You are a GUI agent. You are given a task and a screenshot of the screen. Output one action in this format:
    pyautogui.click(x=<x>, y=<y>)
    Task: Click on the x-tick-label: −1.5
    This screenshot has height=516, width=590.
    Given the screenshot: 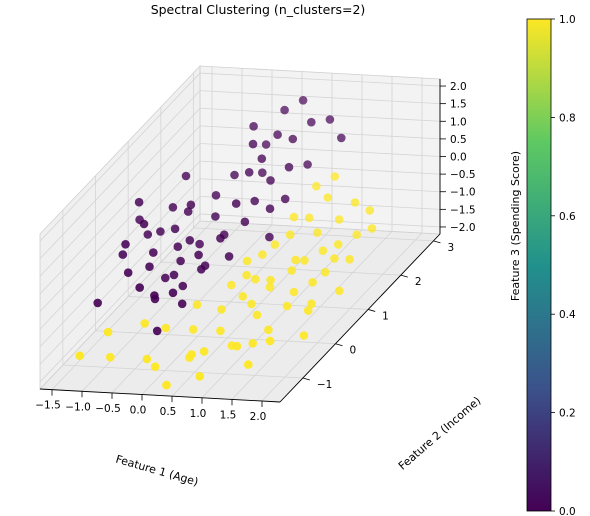 What is the action you would take?
    pyautogui.click(x=48, y=406)
    